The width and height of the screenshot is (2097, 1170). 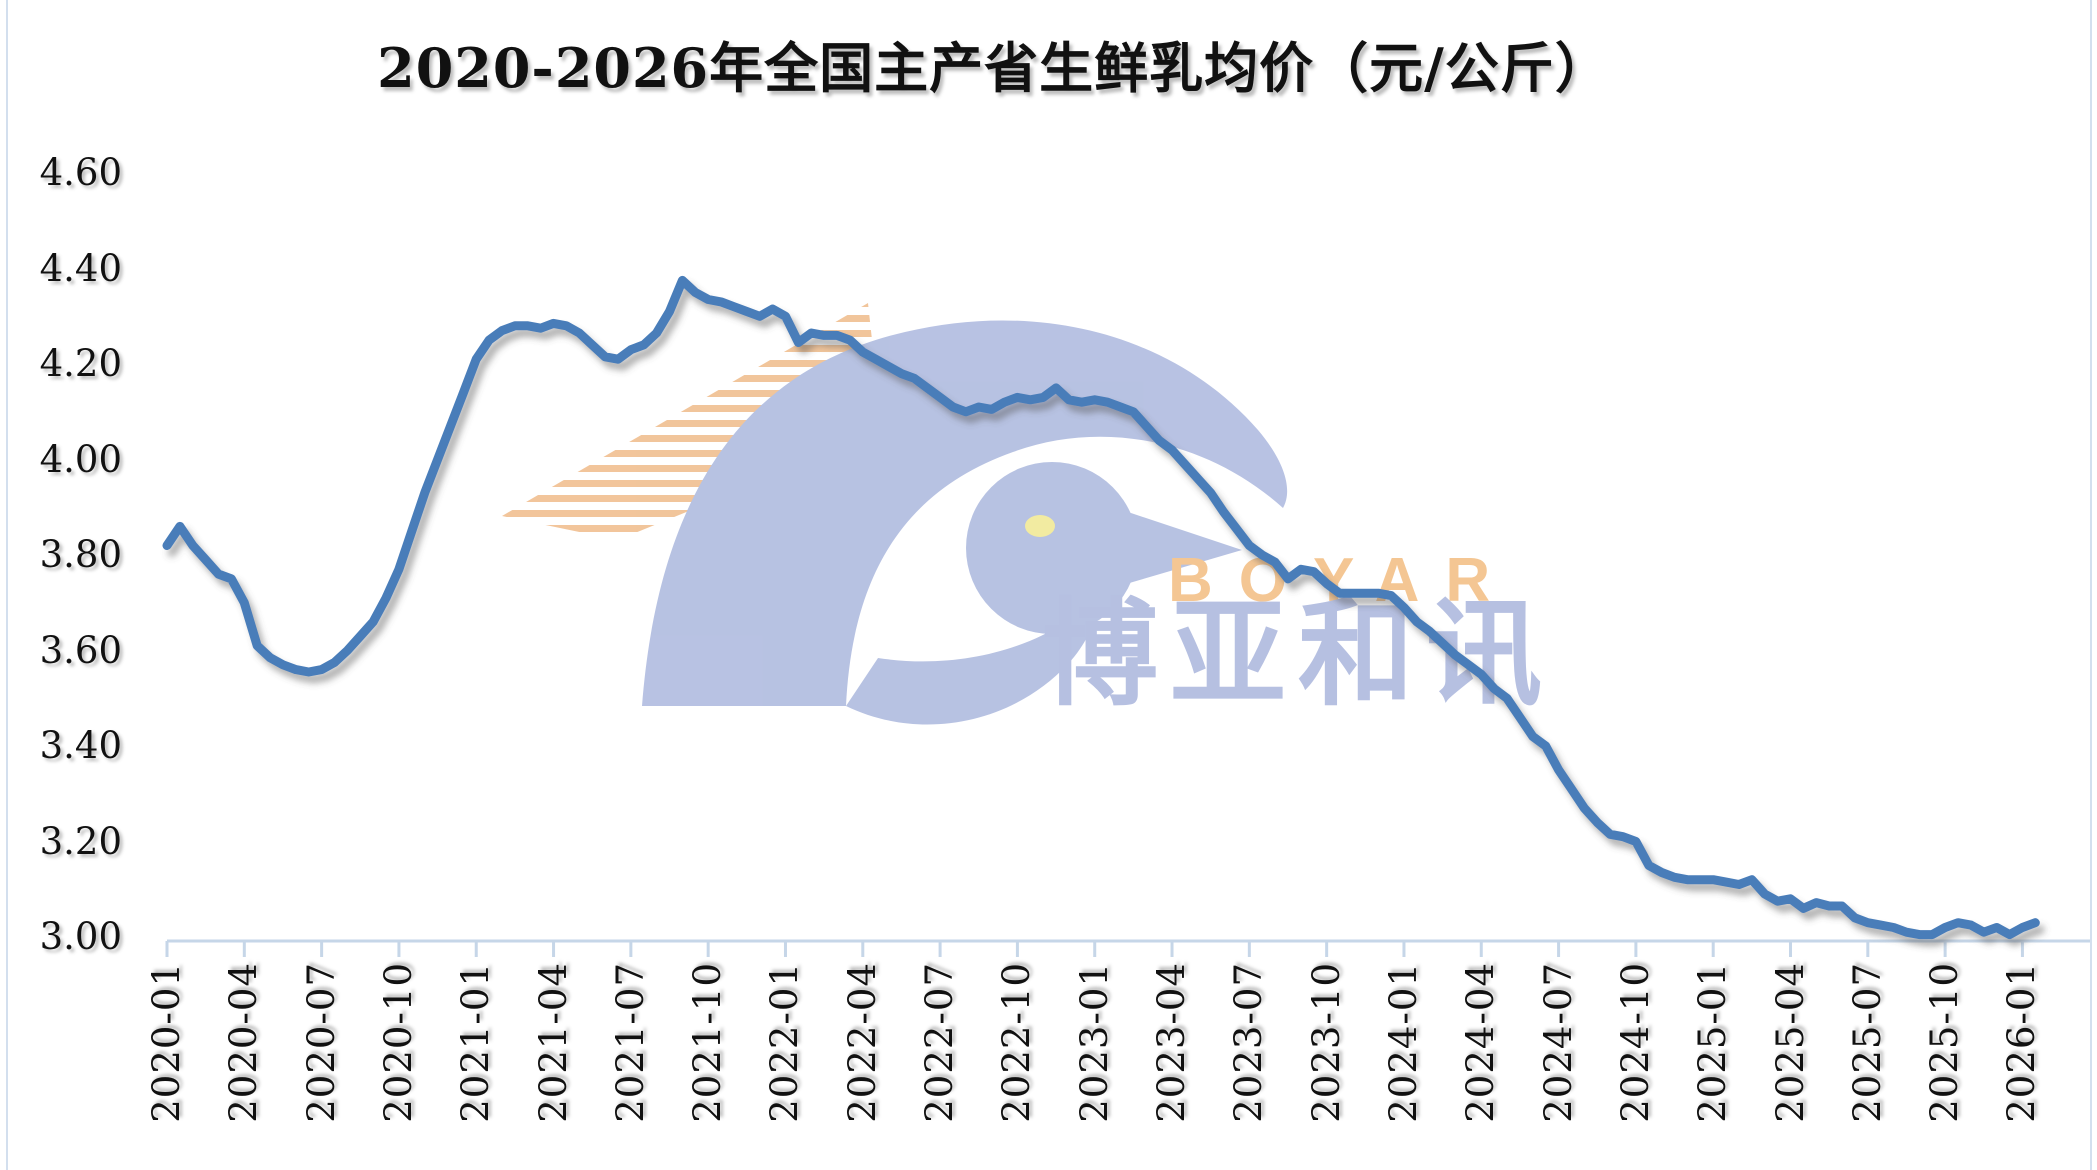 I want to click on x-axis-label-text: 2022-07, so click(x=940, y=1042).